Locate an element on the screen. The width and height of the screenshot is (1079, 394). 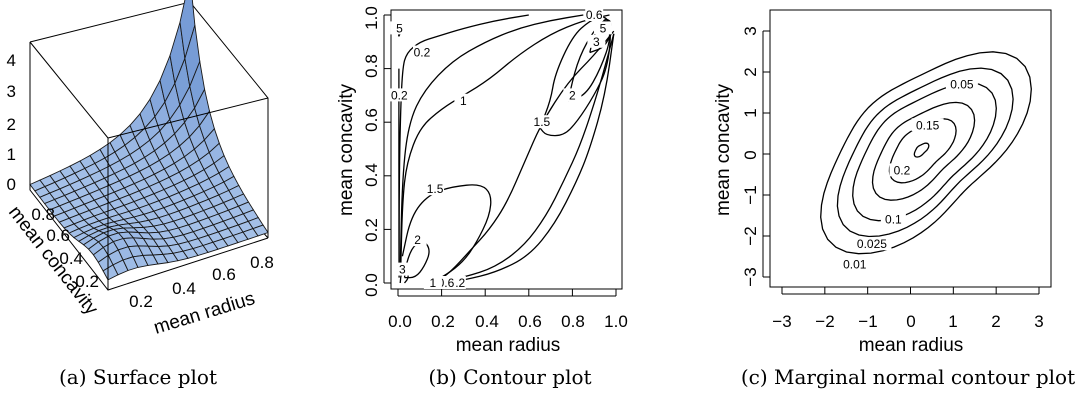
z-tick-label: 1 is located at coordinates (11, 154).